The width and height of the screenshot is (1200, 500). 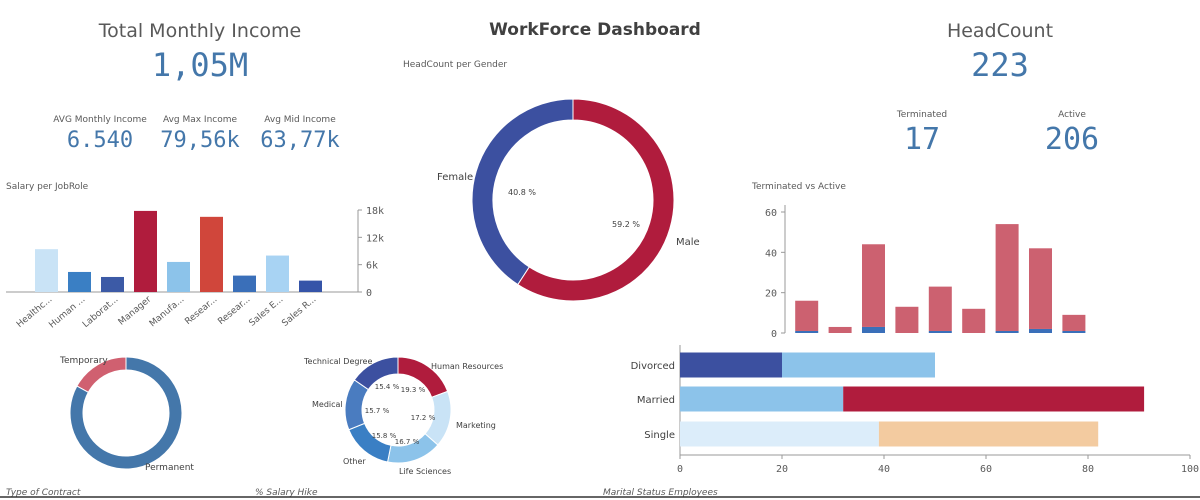 I want to click on total-income-label: Total Monthly Income, so click(x=200, y=31).